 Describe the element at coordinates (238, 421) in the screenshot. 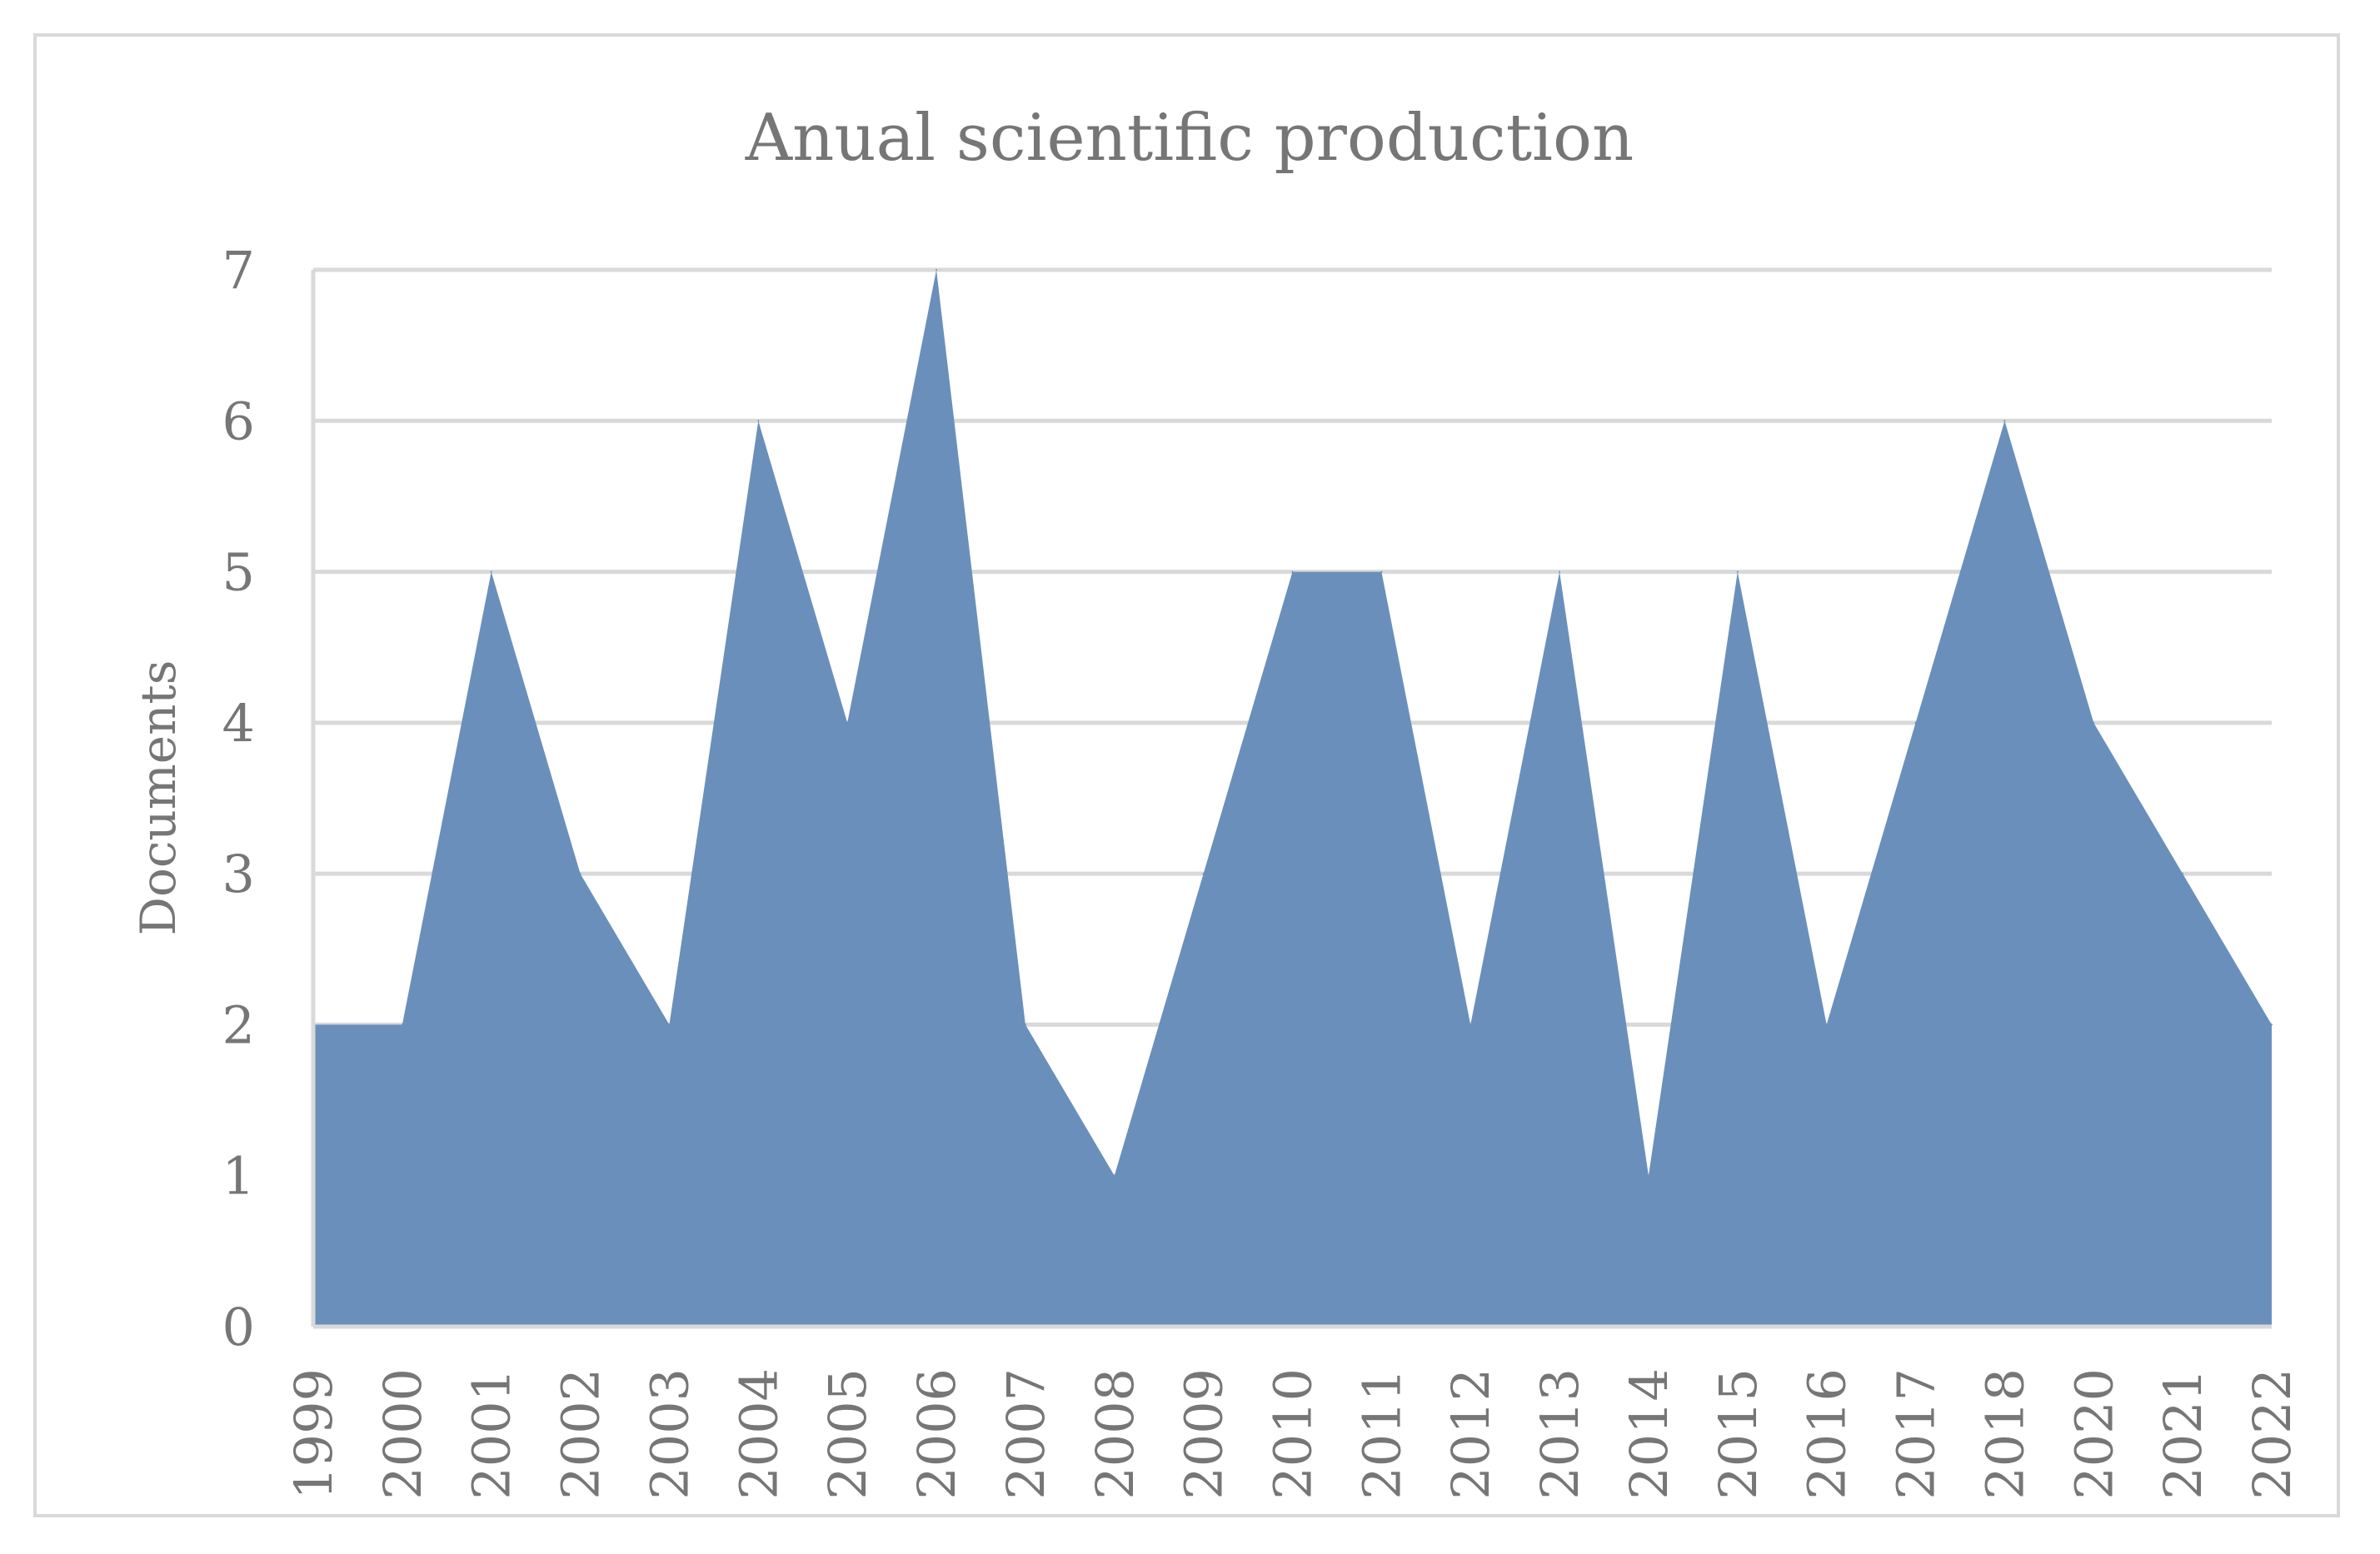

I see `y-tick-label: 6` at that location.